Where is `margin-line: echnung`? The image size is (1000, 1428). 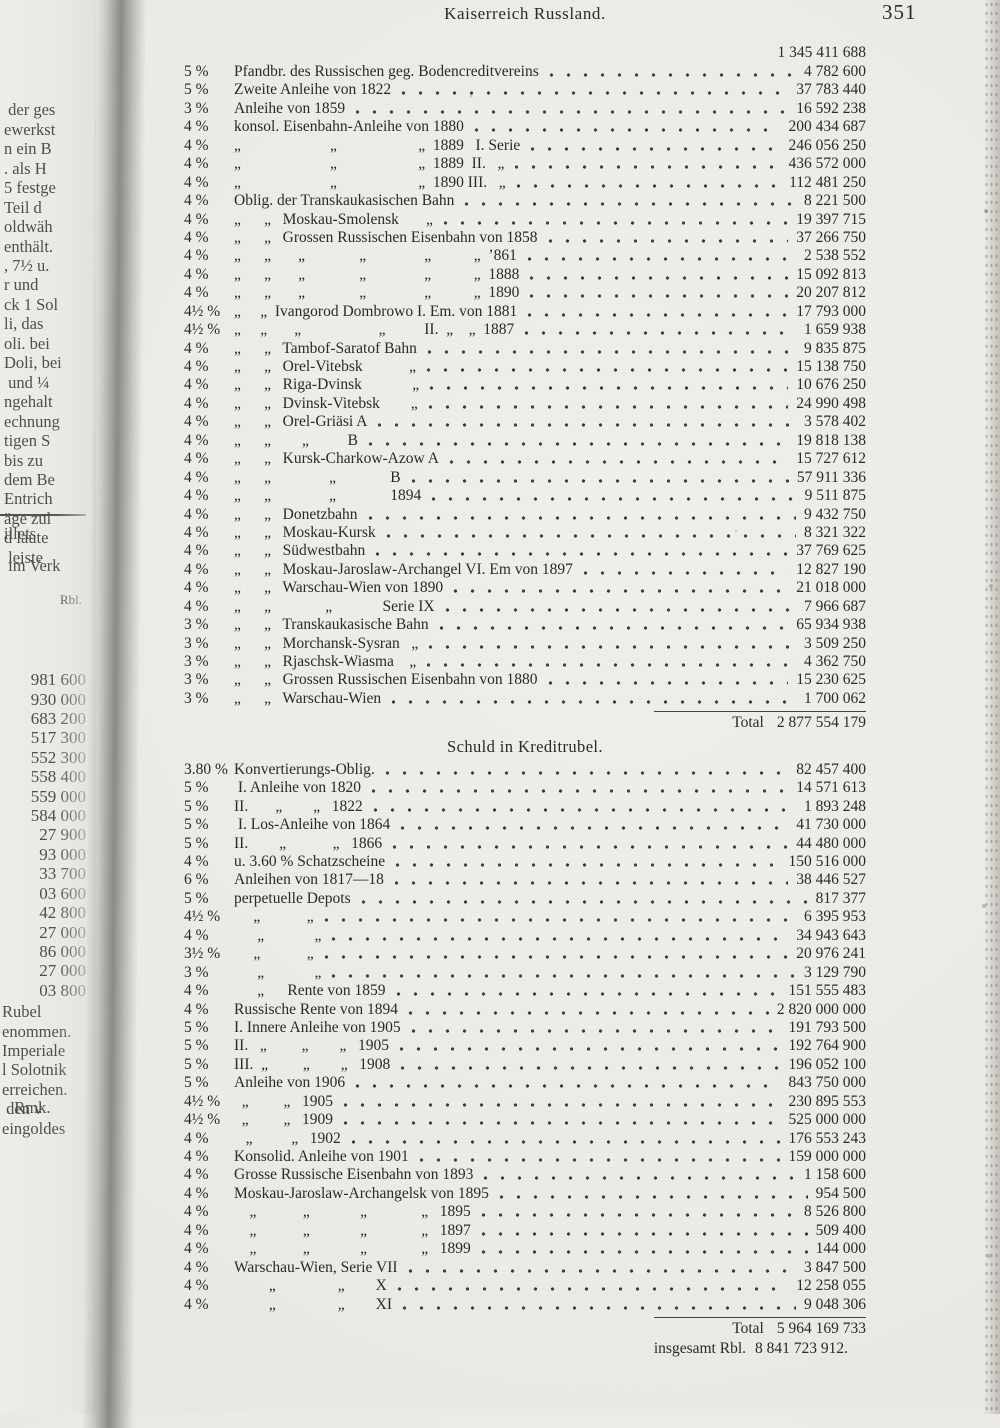
margin-line: echnung is located at coordinates (32, 421).